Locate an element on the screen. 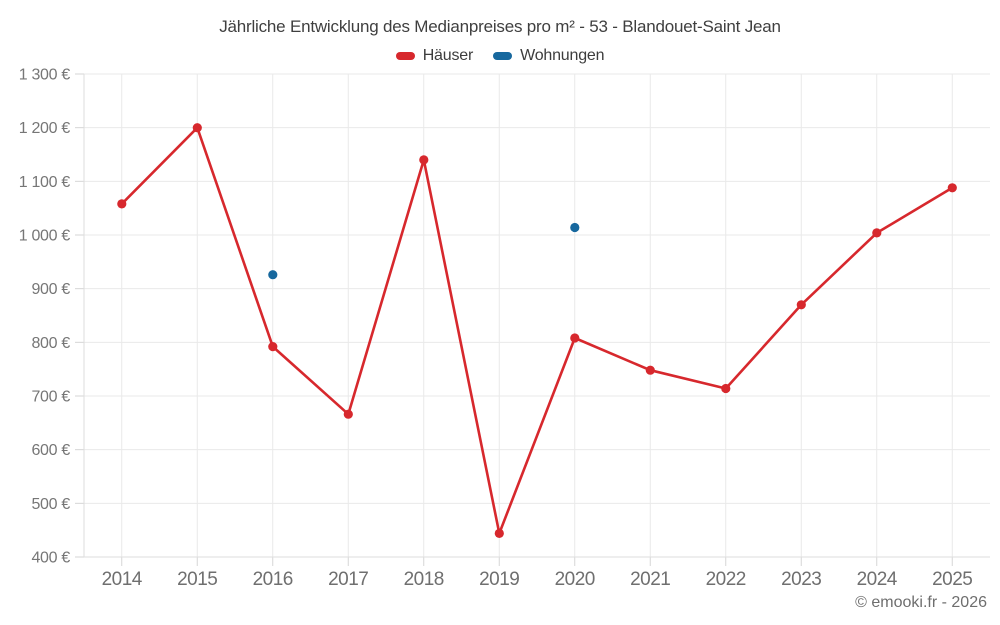 The width and height of the screenshot is (1000, 625). x-tick-label: 2021 is located at coordinates (650, 579).